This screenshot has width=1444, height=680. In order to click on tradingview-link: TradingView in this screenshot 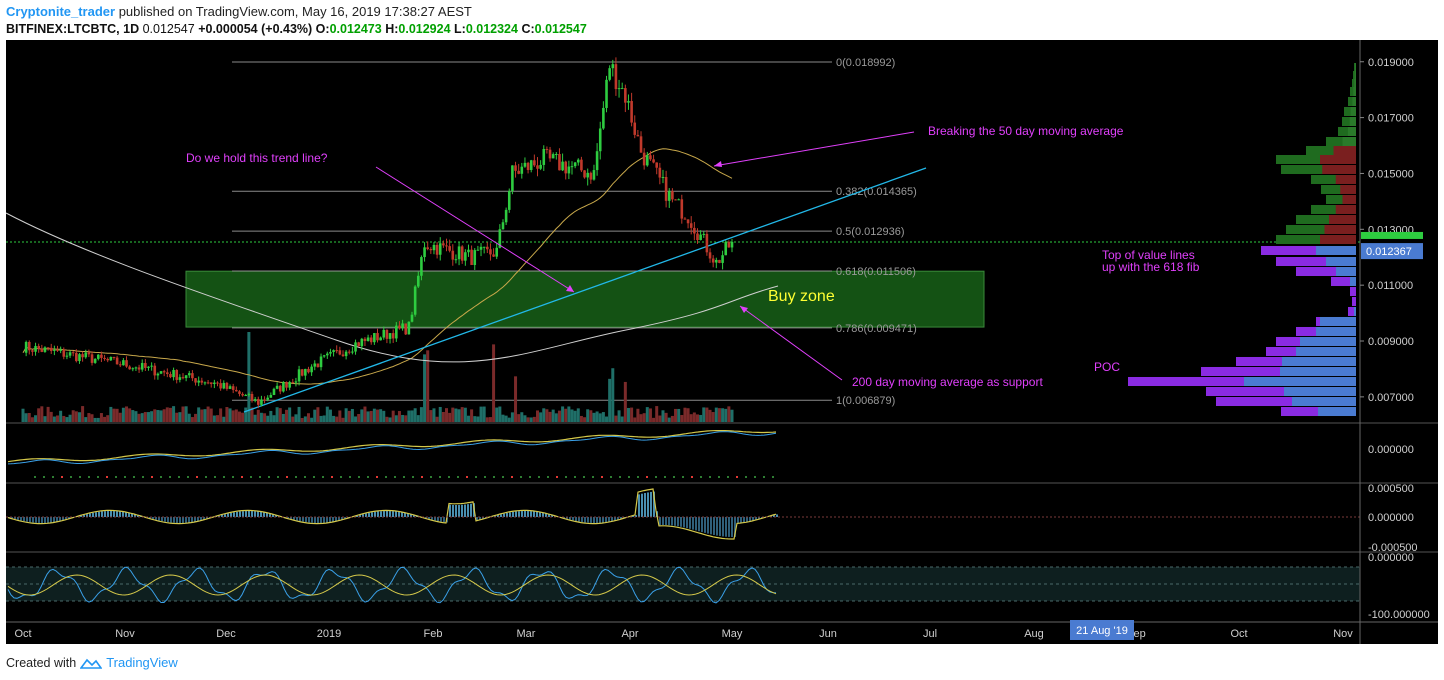, I will do `click(142, 662)`.